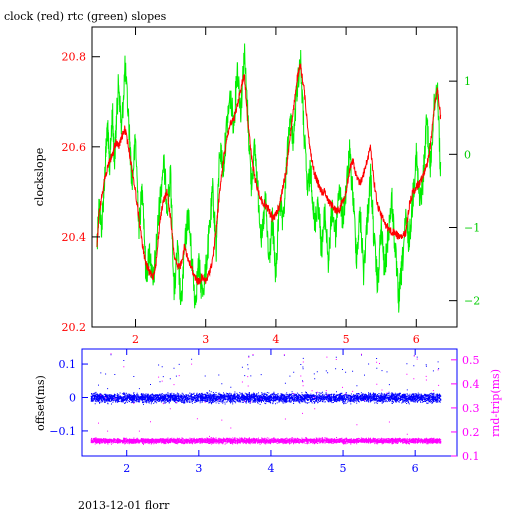 Image resolution: width=512 pixels, height=512 pixels. Describe the element at coordinates (415, 468) in the screenshot. I see `offset-x-tick-label: 6` at that location.